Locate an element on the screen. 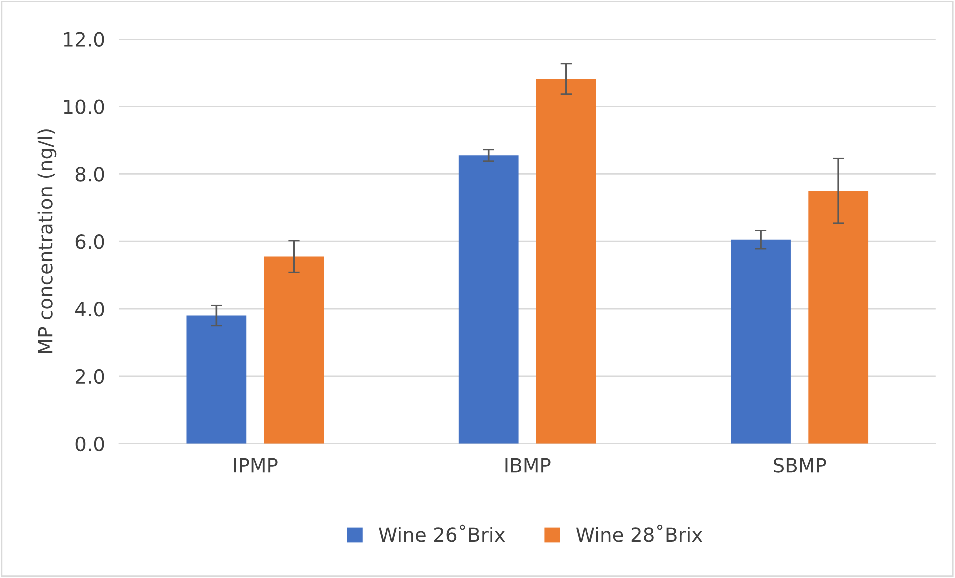 The height and width of the screenshot is (578, 955). y-tick-label: 4.0 is located at coordinates (90, 309).